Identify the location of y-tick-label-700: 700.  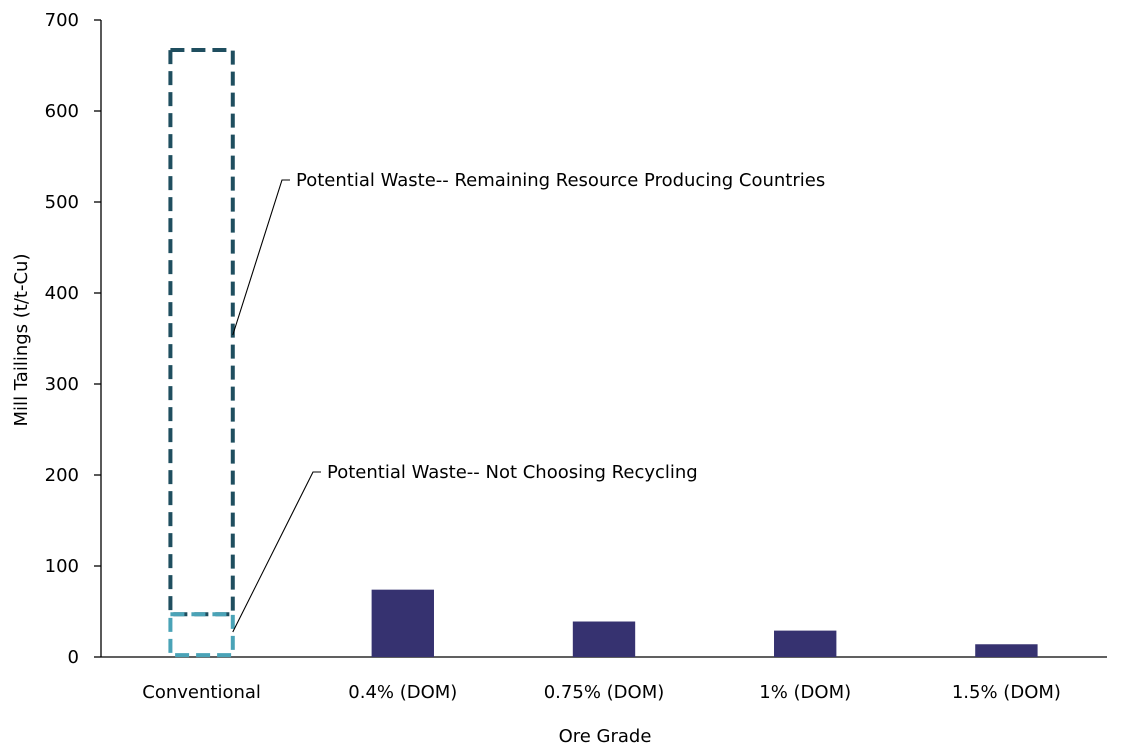
(62, 20).